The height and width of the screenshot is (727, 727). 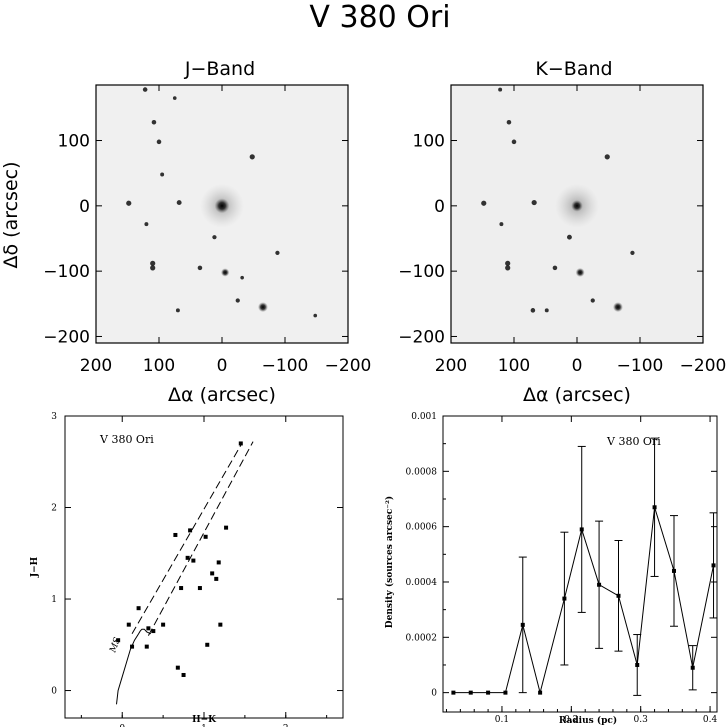 What do you see at coordinates (219, 69) in the screenshot?
I see `j-band-title: J−Band` at bounding box center [219, 69].